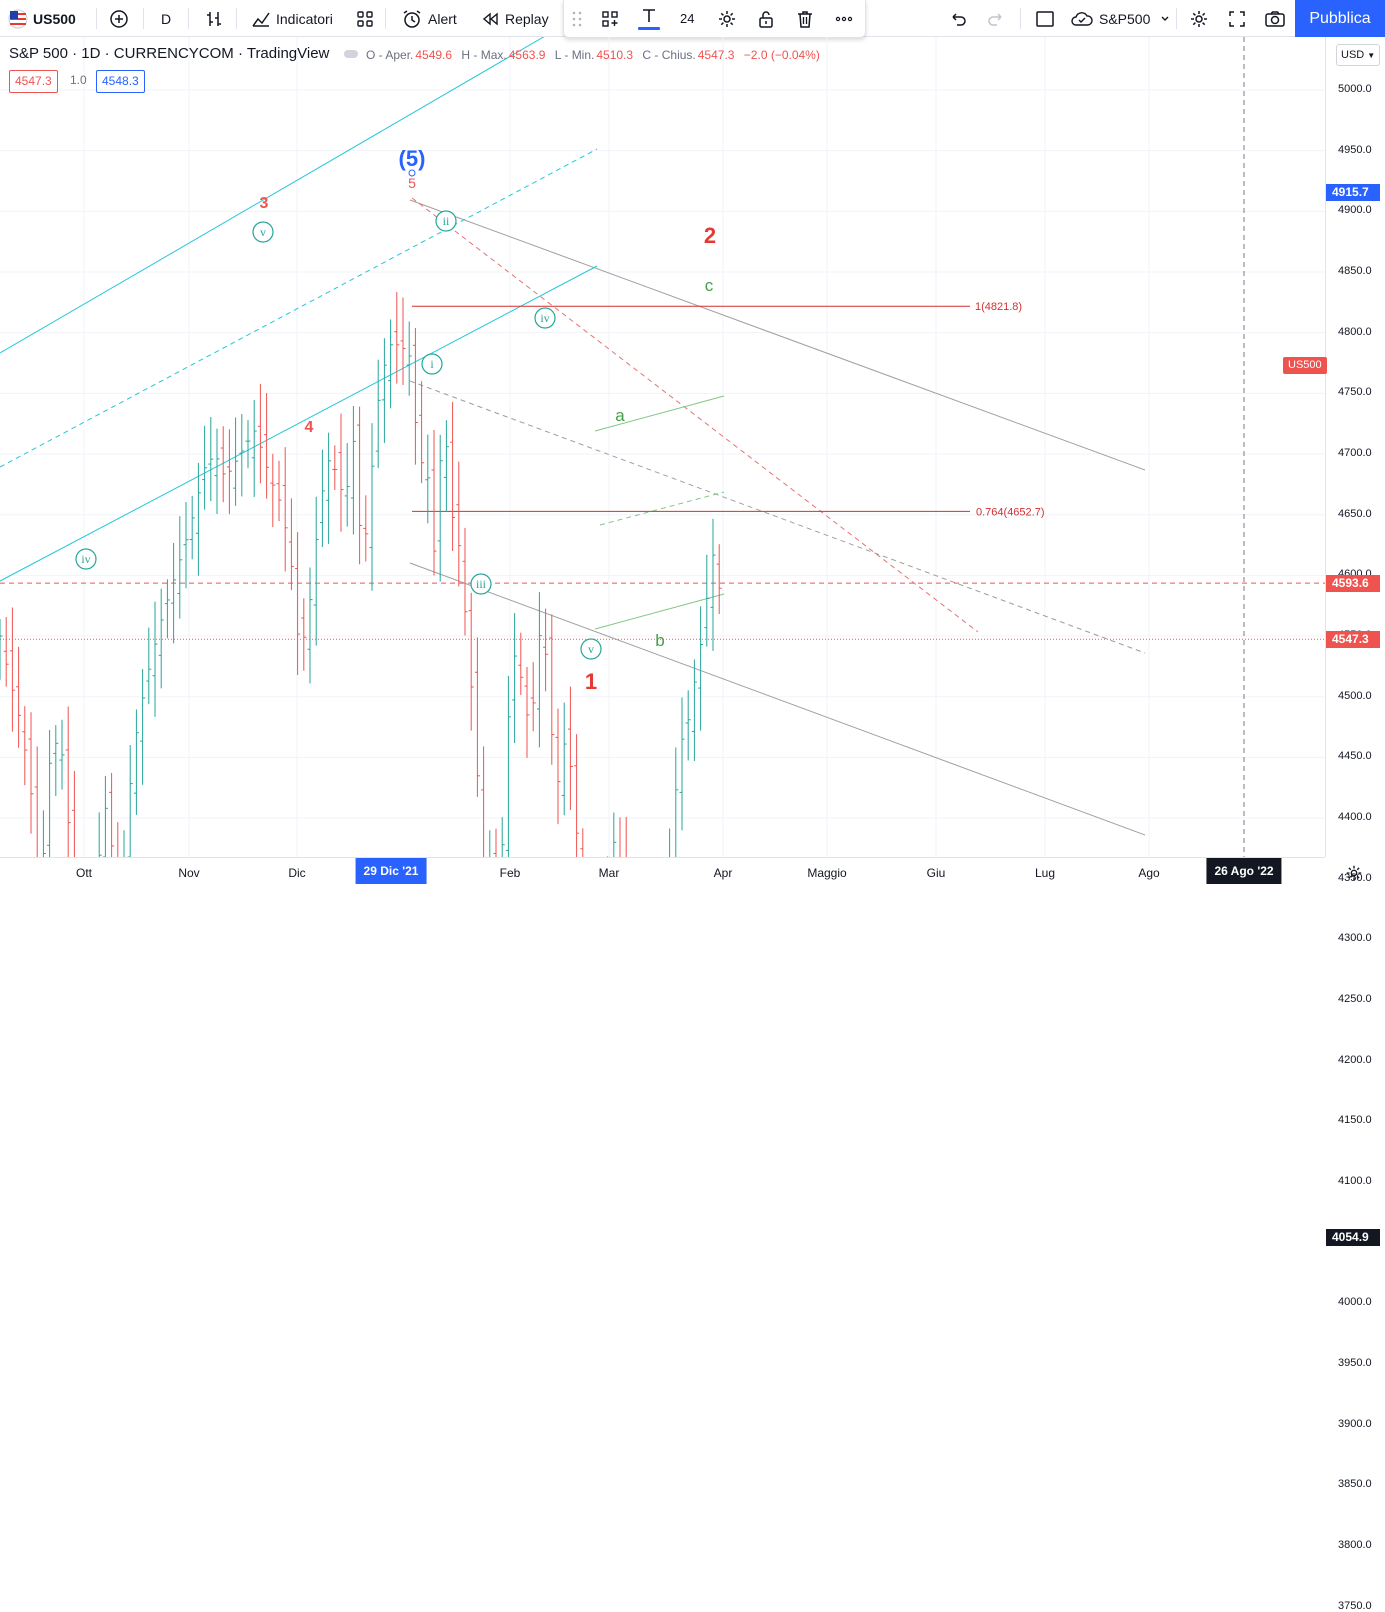  Describe the element at coordinates (777, 335) in the screenshot. I see `downtrend-upper-line` at that location.